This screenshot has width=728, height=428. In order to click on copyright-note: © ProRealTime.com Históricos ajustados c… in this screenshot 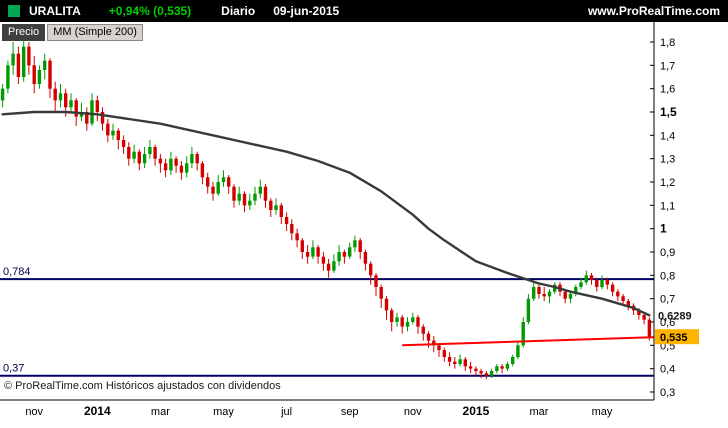, I will do `click(142, 386)`.